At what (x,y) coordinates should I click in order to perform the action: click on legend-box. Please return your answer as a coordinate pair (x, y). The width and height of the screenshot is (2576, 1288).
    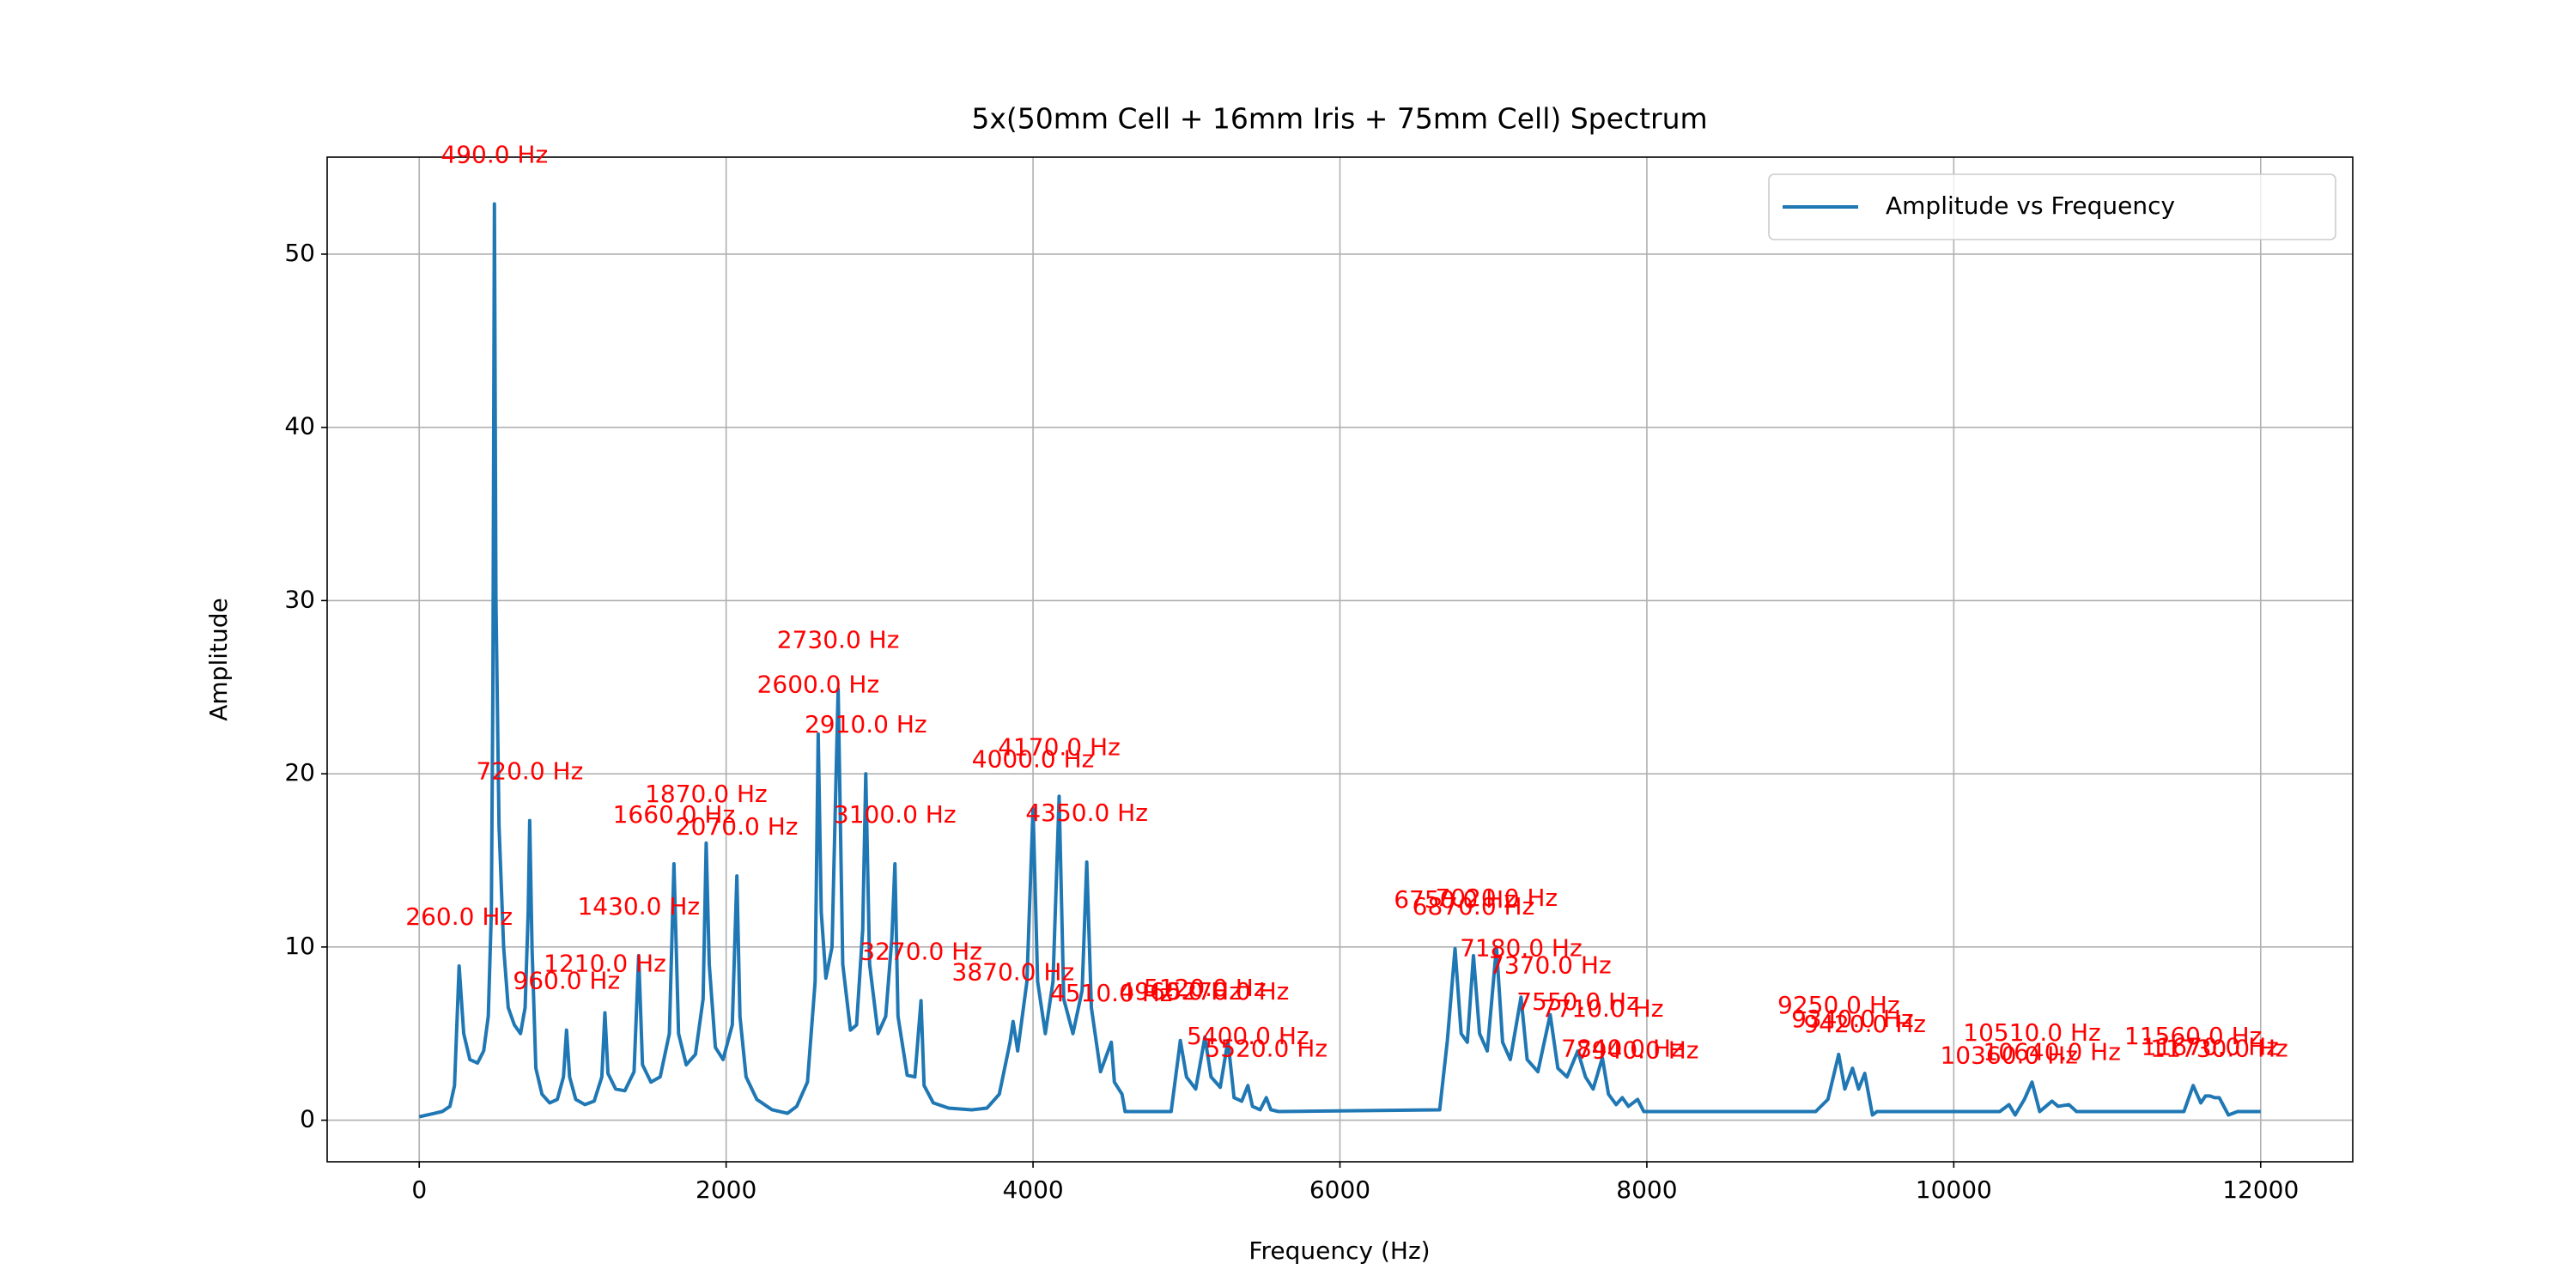
    Looking at the image, I should click on (2052, 207).